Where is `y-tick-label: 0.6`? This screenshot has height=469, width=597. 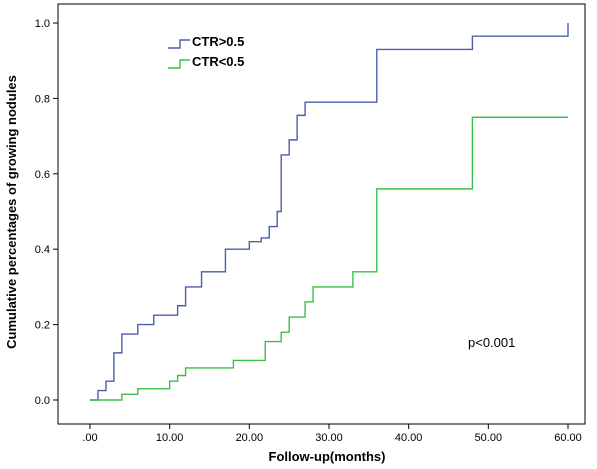 y-tick-label: 0.6 is located at coordinates (42, 175).